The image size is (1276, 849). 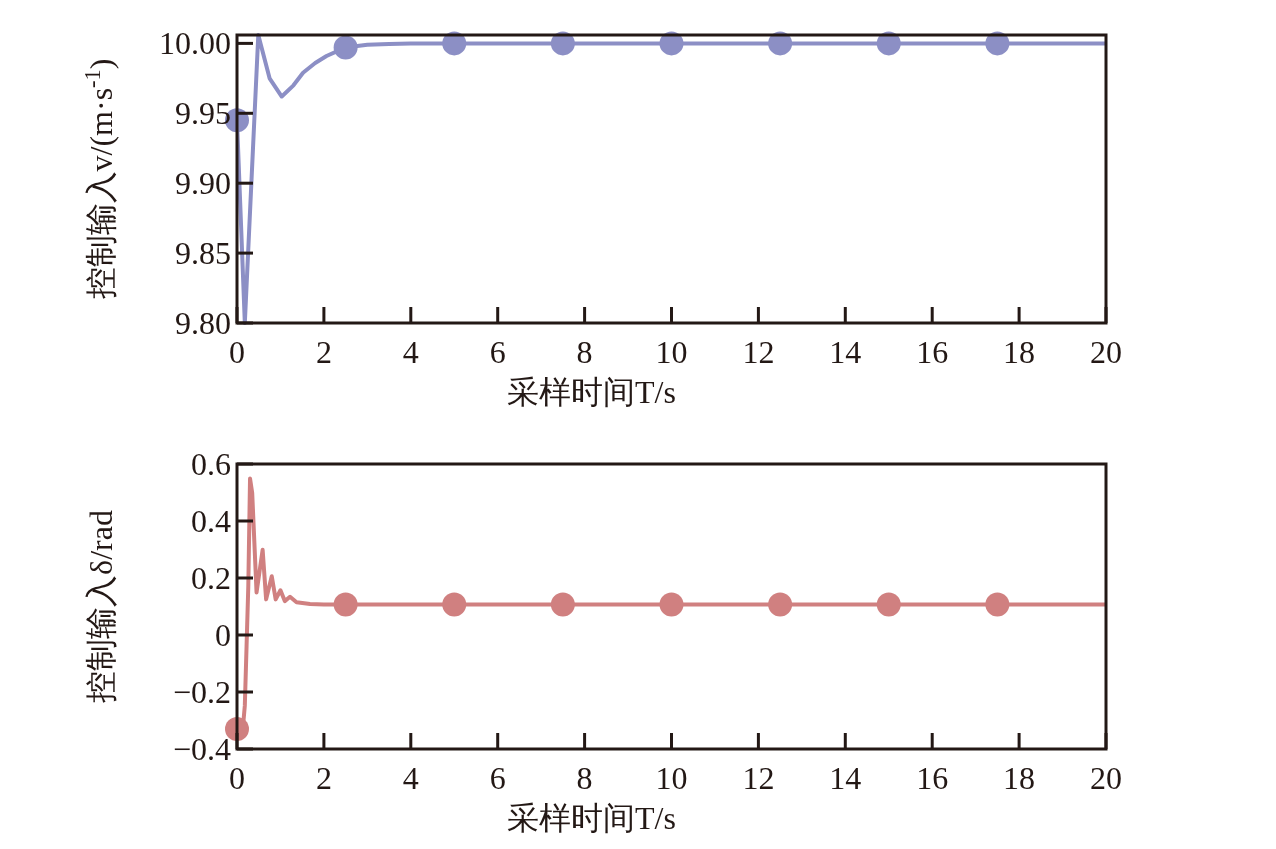 What do you see at coordinates (195, 43) in the screenshot?
I see `y-tick-label: 10.00` at bounding box center [195, 43].